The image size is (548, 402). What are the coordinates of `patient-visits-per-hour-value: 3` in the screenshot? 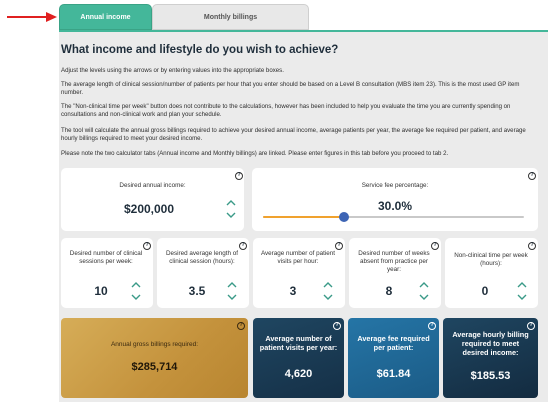 It's located at (293, 291).